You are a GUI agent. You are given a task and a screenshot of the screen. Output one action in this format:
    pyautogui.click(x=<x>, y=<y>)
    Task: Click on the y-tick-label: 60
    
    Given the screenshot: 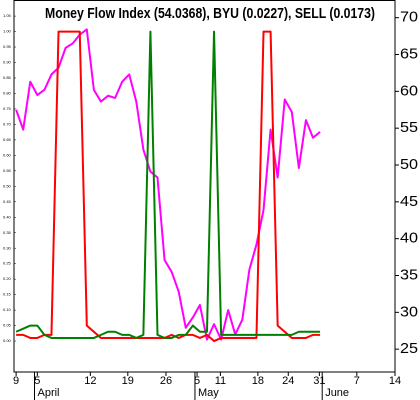 What is the action you would take?
    pyautogui.click(x=409, y=90)
    